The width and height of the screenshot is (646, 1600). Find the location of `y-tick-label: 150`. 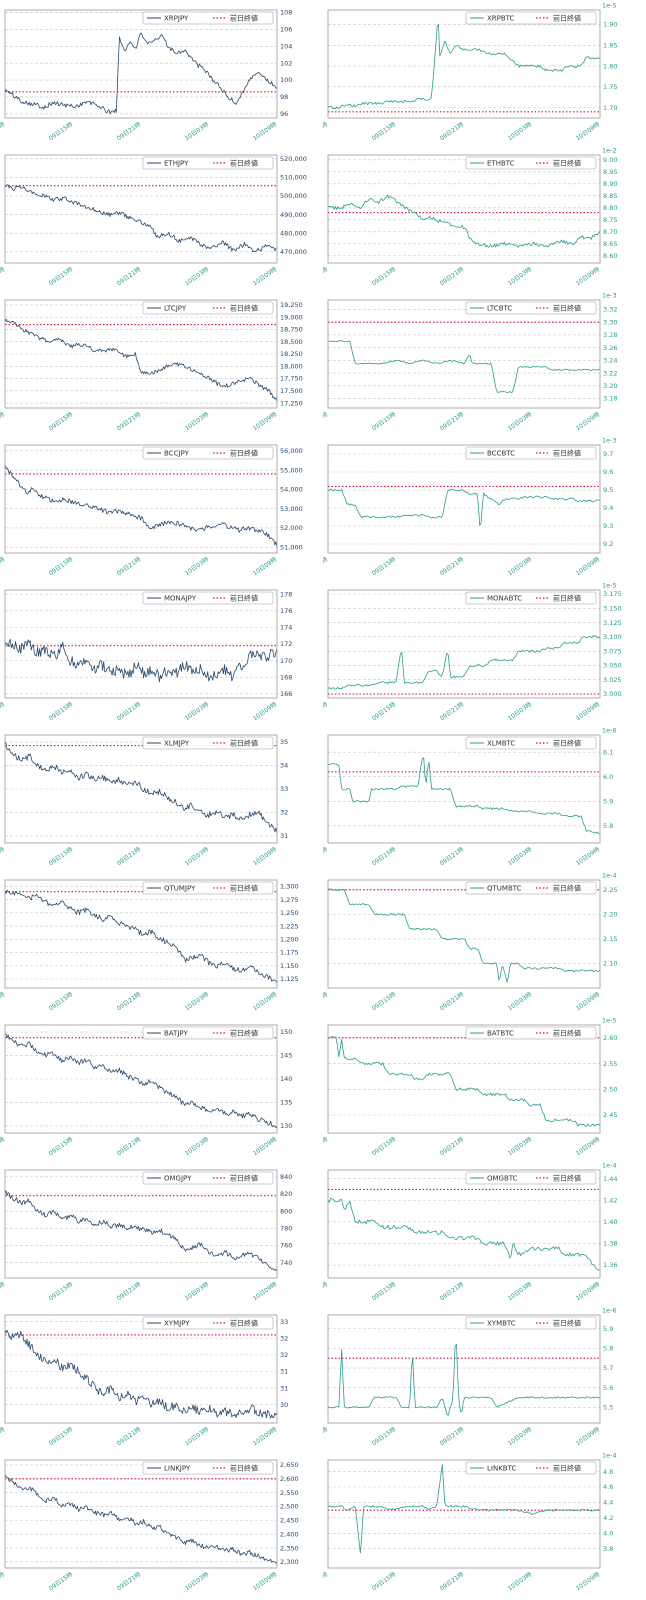

y-tick-label: 150 is located at coordinates (286, 1032).